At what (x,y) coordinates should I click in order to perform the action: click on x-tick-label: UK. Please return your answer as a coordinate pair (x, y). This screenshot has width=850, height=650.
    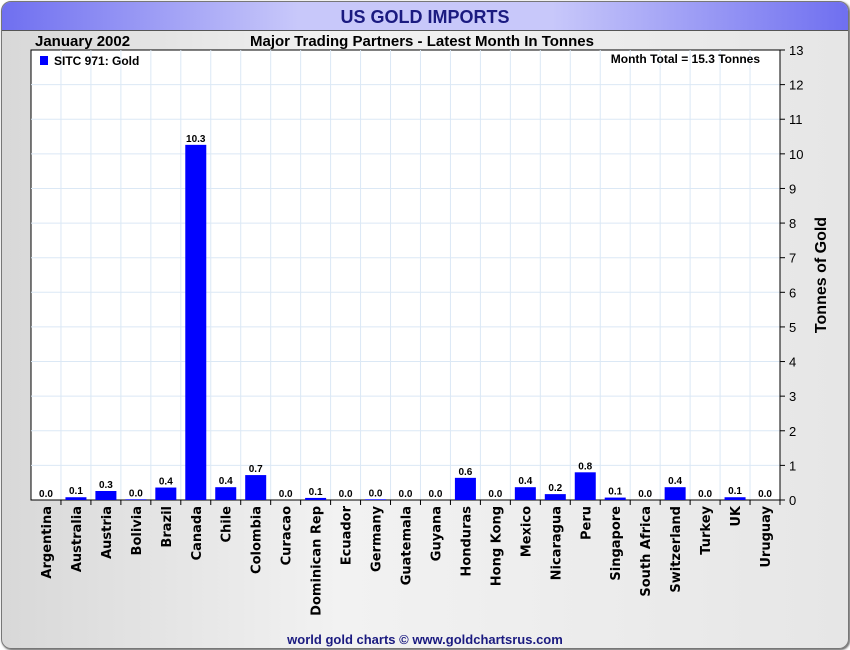
    Looking at the image, I should click on (736, 516).